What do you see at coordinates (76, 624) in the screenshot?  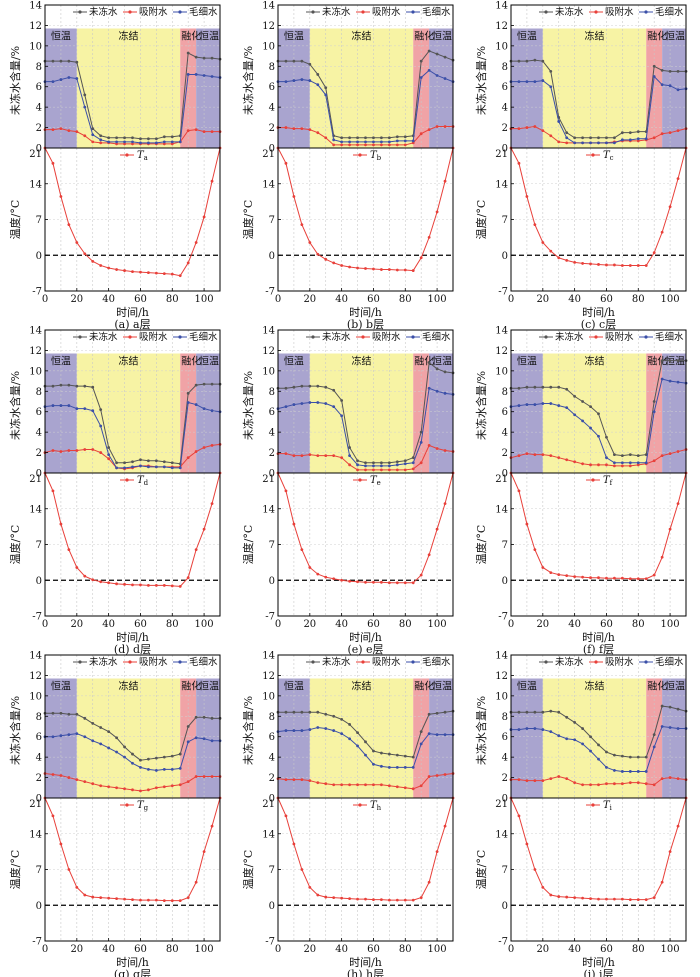 I see `x-tick-label: 20` at bounding box center [76, 624].